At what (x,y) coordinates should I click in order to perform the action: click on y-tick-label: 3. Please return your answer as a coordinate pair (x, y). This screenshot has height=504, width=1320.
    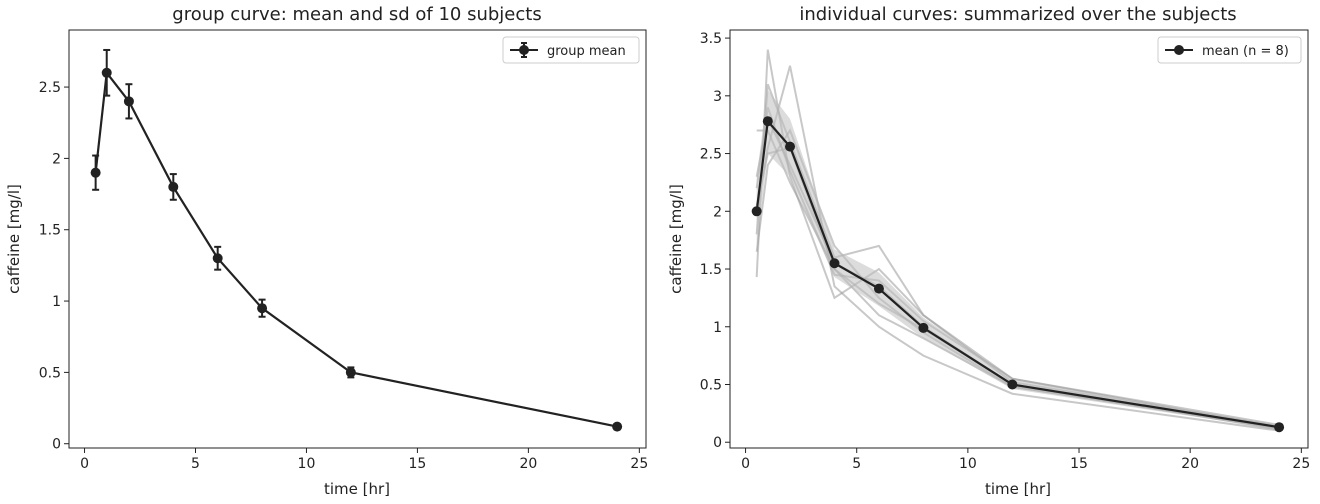
    Looking at the image, I should click on (717, 97).